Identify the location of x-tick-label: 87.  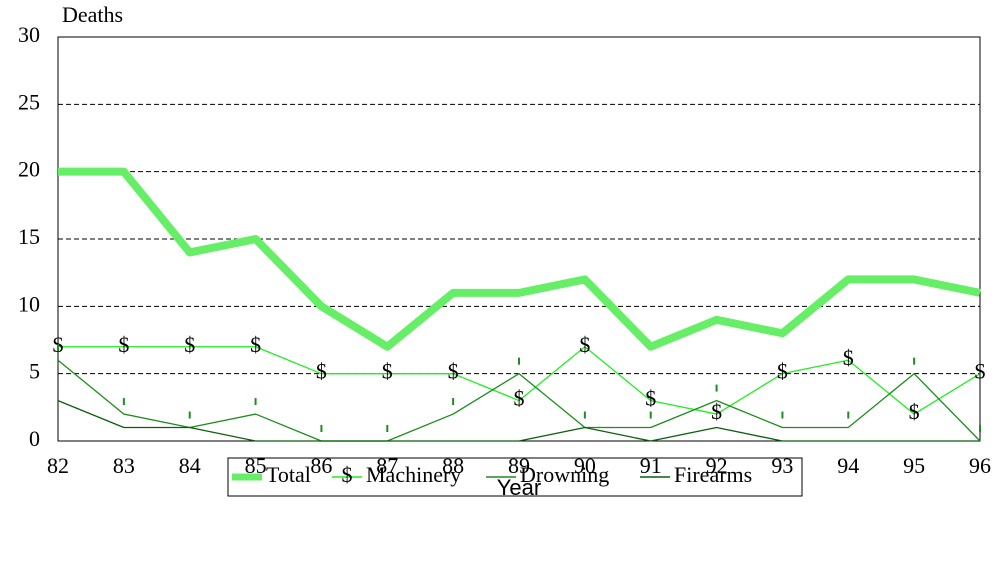
(387, 465).